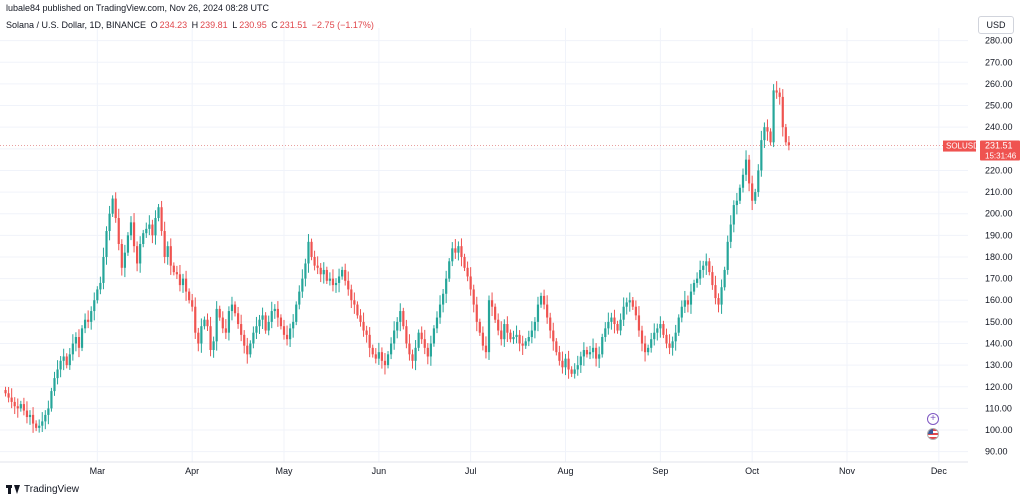 The width and height of the screenshot is (1024, 499). What do you see at coordinates (76, 25) in the screenshot?
I see `symbol-title: Solana / U.S. Dollar, 1D, BINANCE` at bounding box center [76, 25].